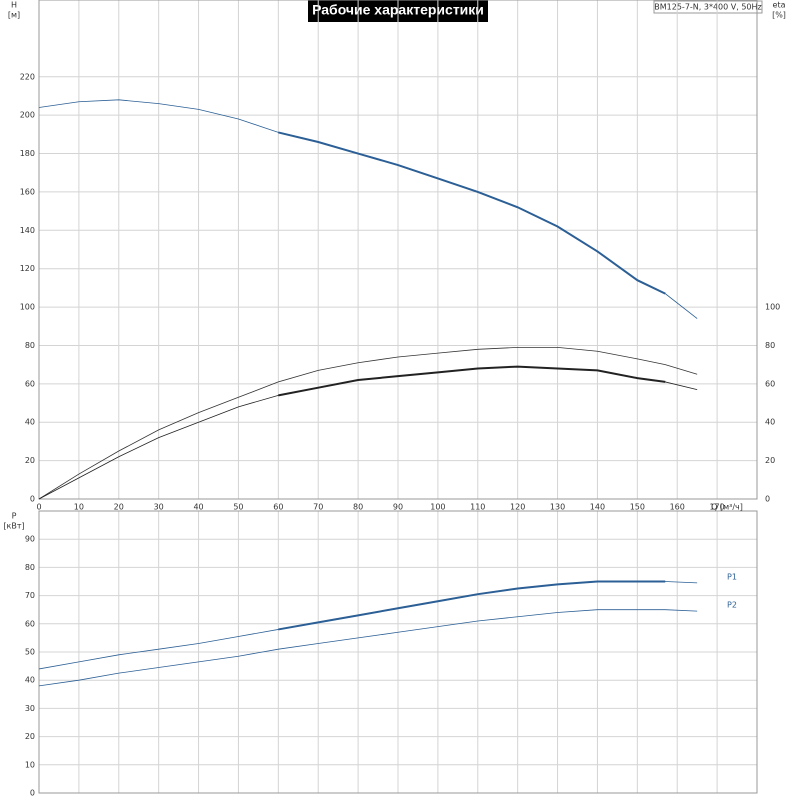  I want to click on x-tick-label: 10, so click(79, 507).